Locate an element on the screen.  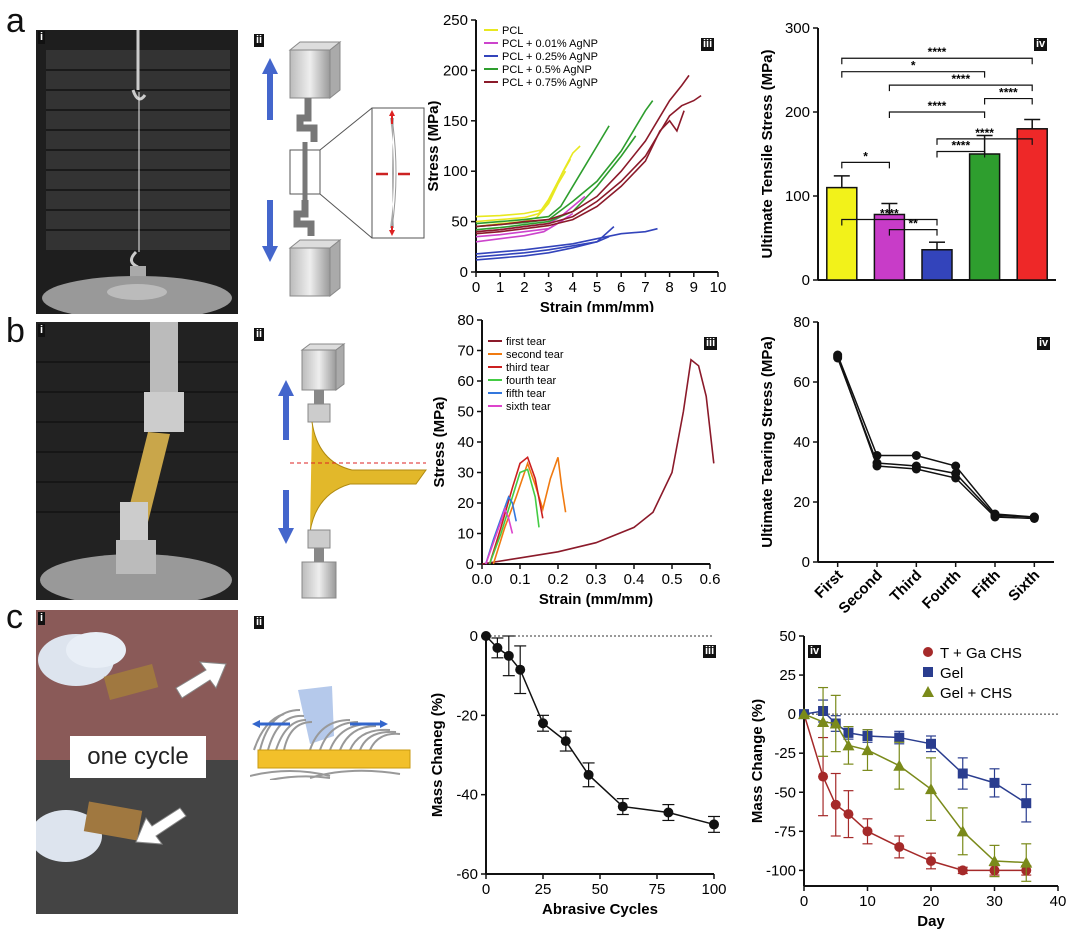
panel-tag-c-ii: ii is located at coordinates (259, 622).